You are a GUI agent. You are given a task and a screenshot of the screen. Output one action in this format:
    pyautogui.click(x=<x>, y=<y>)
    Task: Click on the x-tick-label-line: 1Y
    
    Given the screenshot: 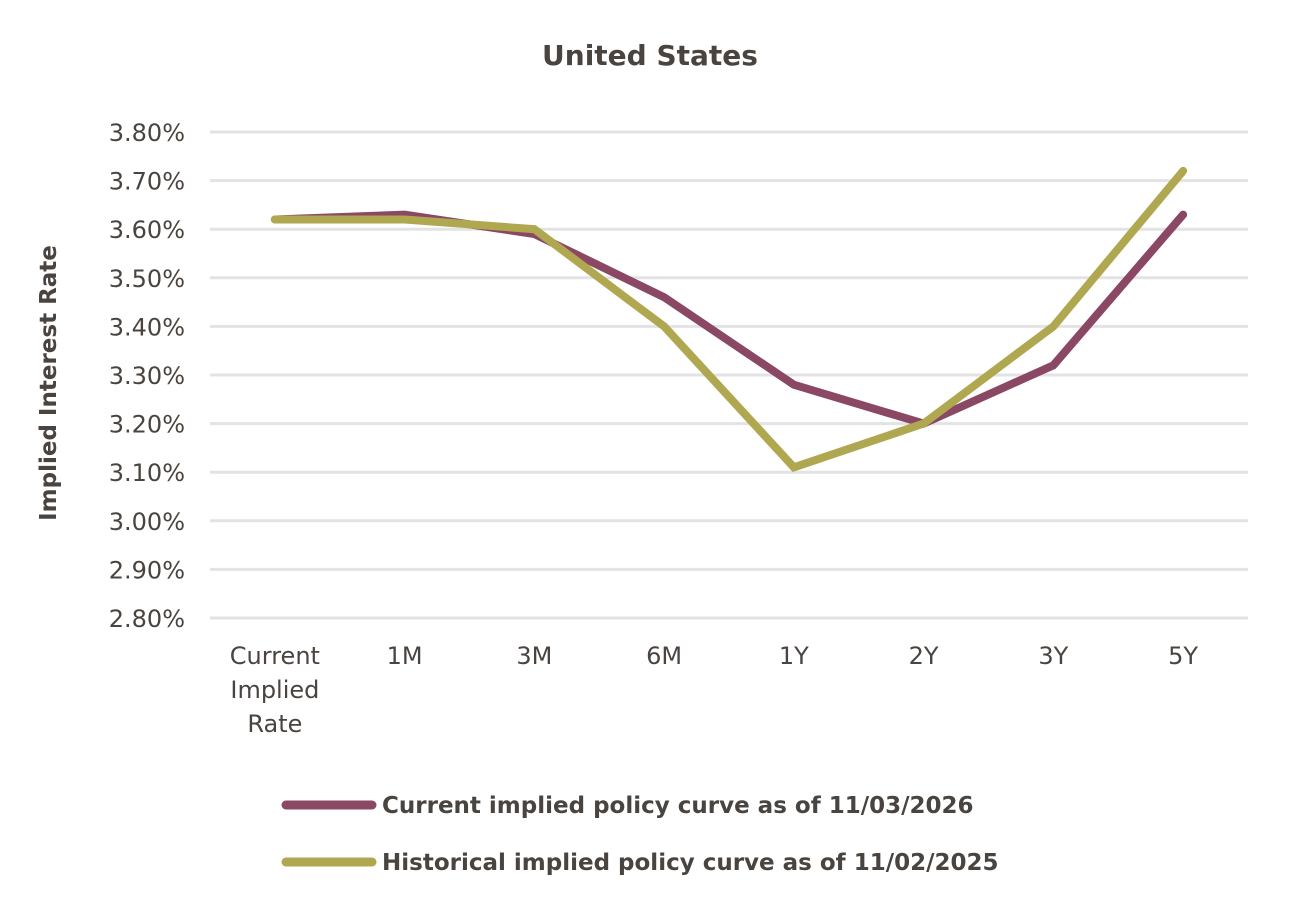 What is the action you would take?
    pyautogui.click(x=794, y=656)
    